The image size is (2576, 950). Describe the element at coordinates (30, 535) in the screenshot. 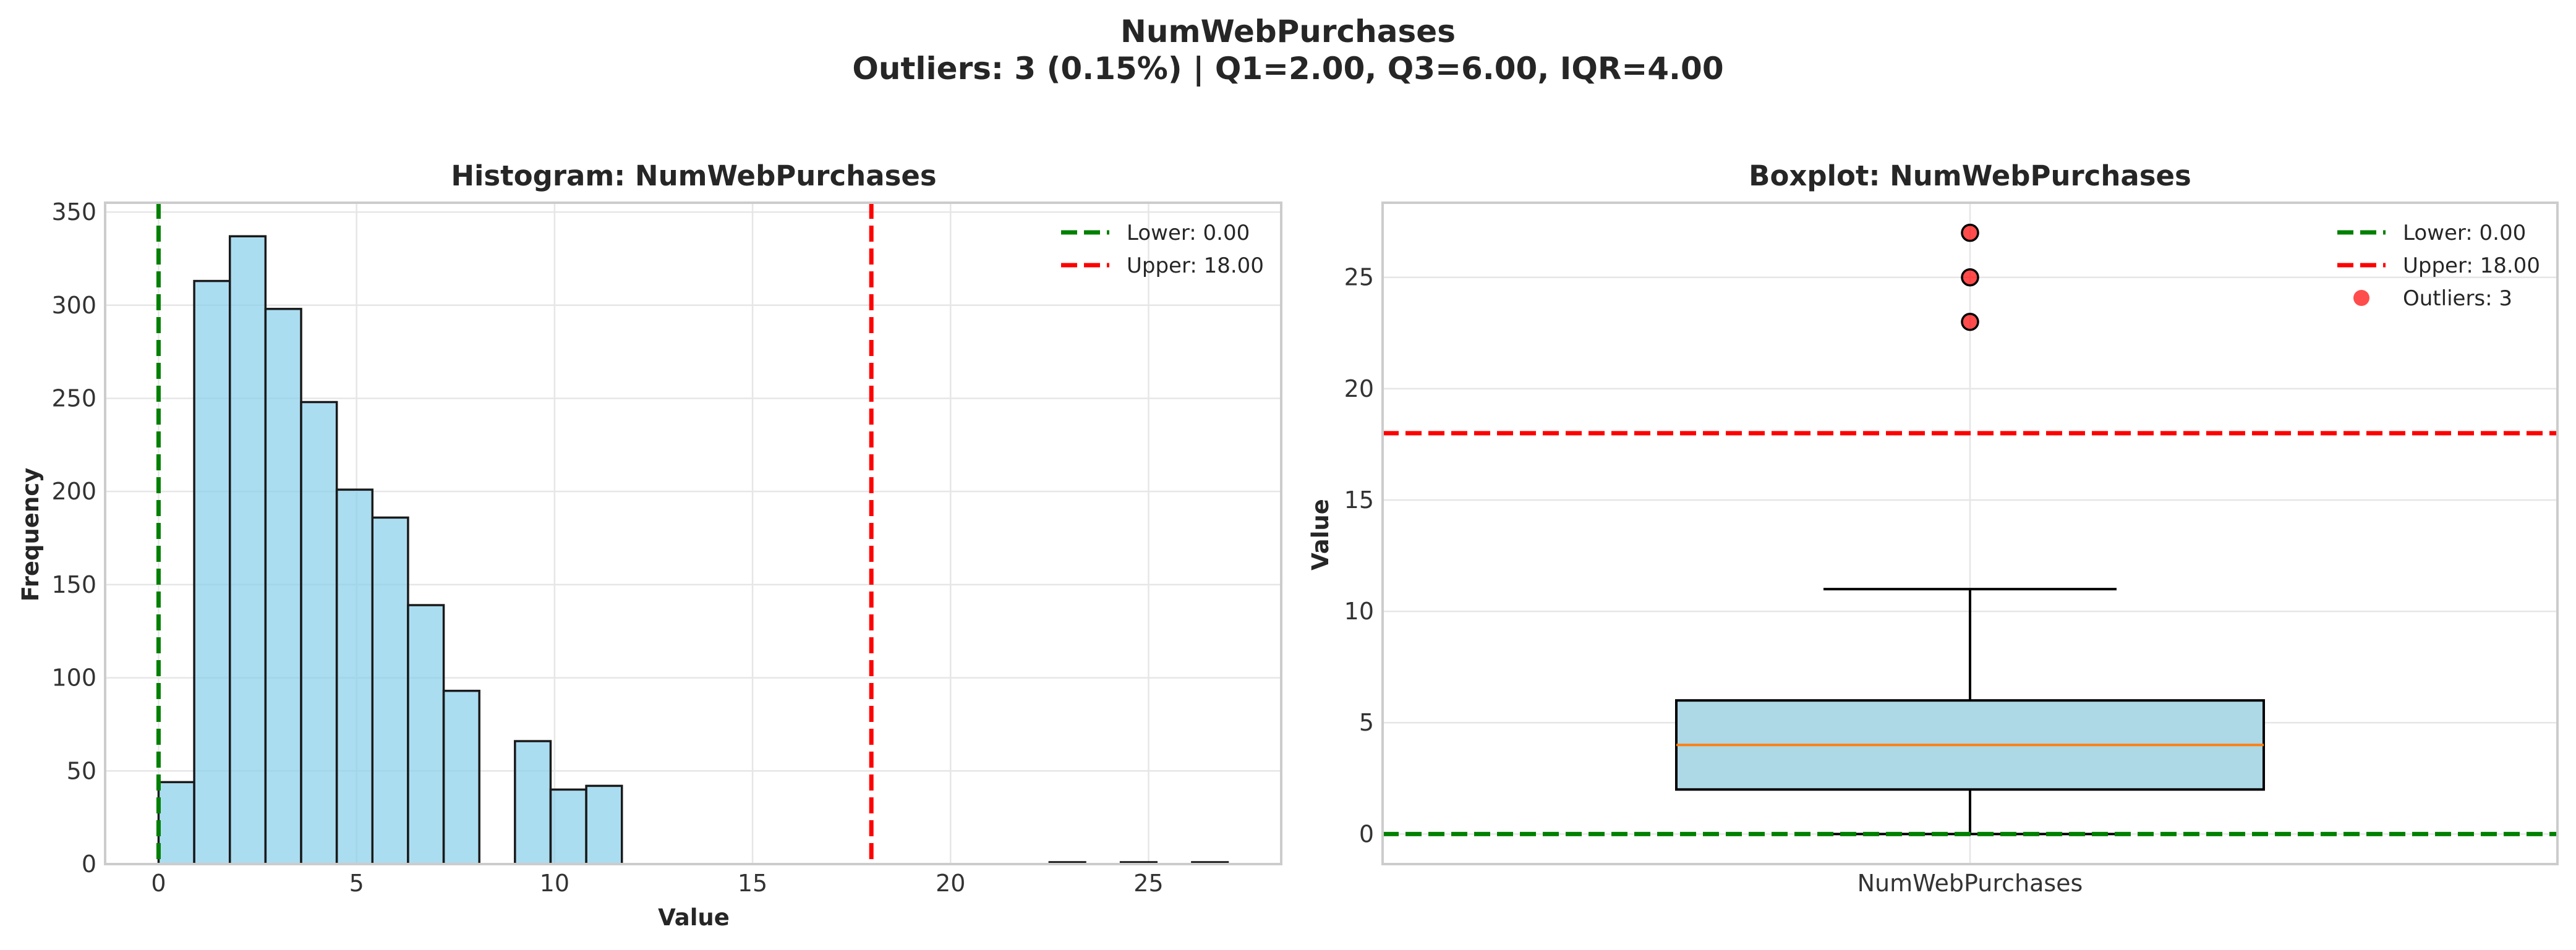

I see `histogram-y-axis-label: Frequency` at that location.